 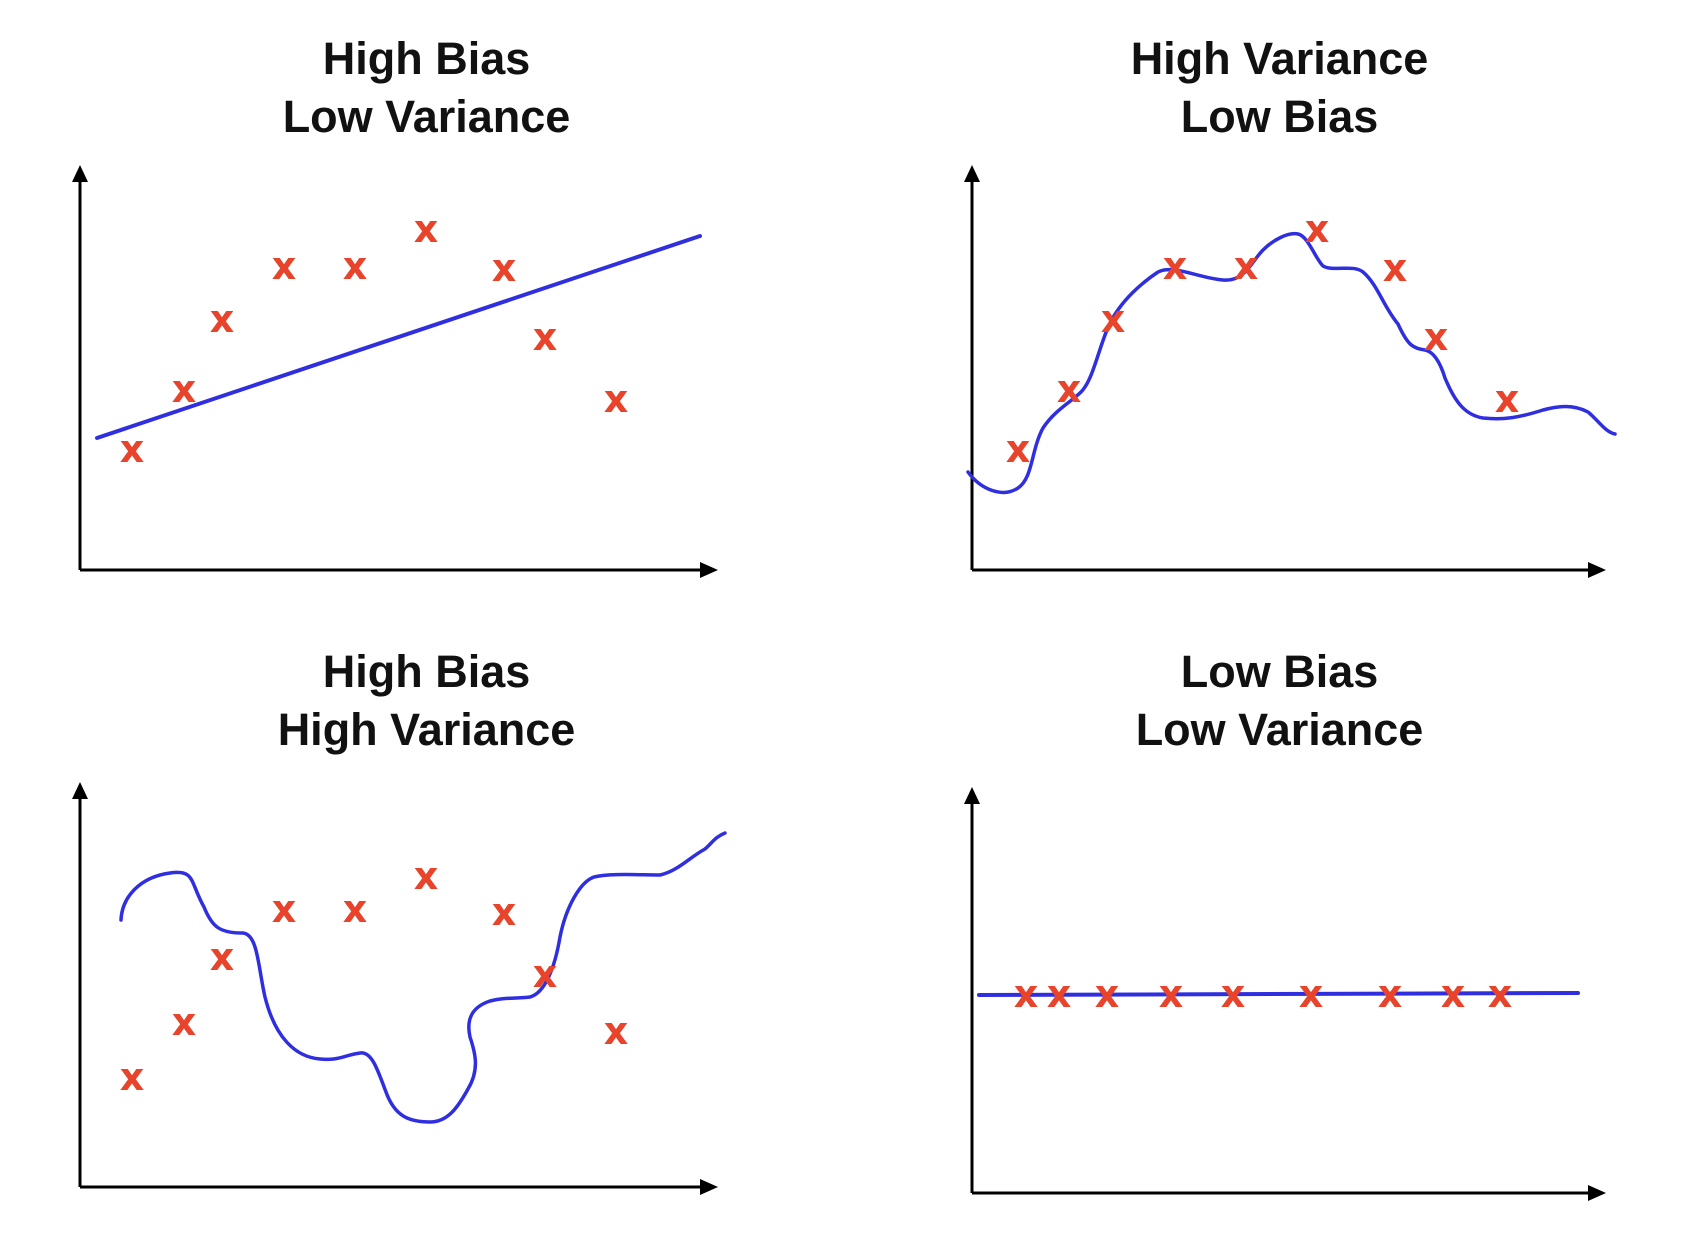 What do you see at coordinates (426, 88) in the screenshot?
I see `panel-title: High Bias Low Variance` at bounding box center [426, 88].